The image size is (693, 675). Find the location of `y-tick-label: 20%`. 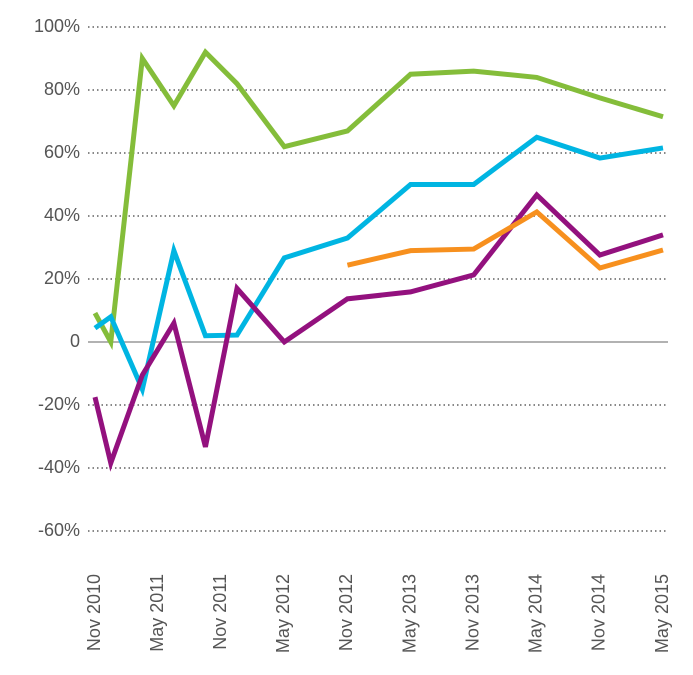

y-tick-label: 20% is located at coordinates (62, 278).